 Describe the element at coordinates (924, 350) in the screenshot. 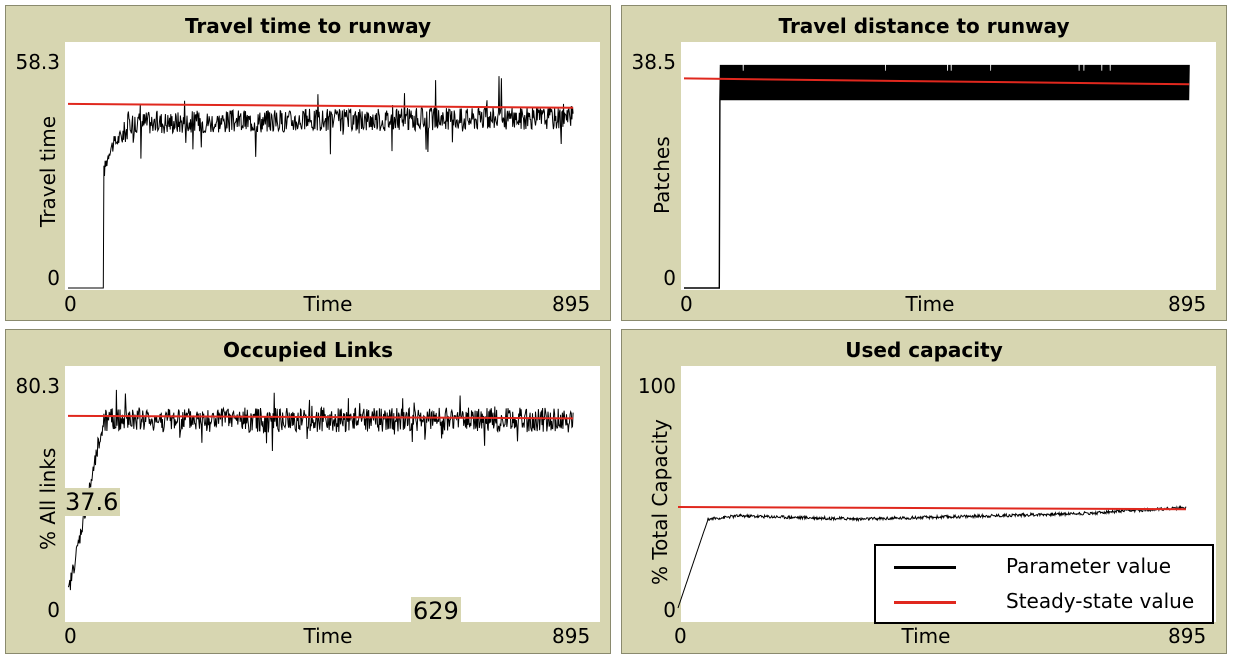

I see `chart-title: Used capacity` at that location.